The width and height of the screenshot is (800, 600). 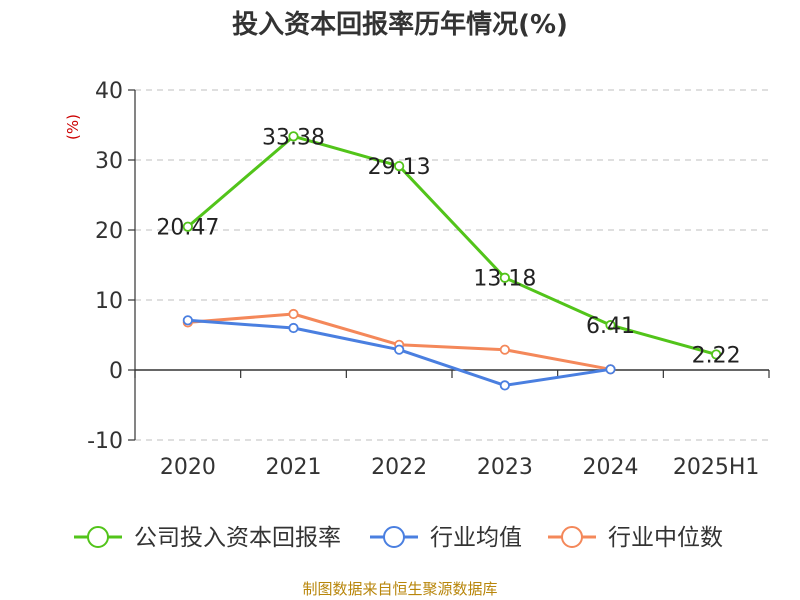 What do you see at coordinates (294, 467) in the screenshot?
I see `x-tick-label: 2021` at bounding box center [294, 467].